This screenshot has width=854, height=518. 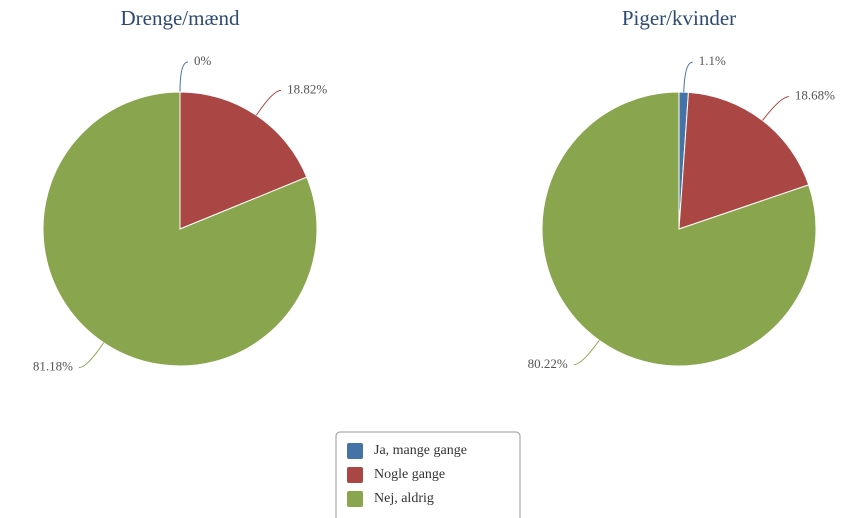 What do you see at coordinates (307, 88) in the screenshot?
I see `data-label: 18.82%` at bounding box center [307, 88].